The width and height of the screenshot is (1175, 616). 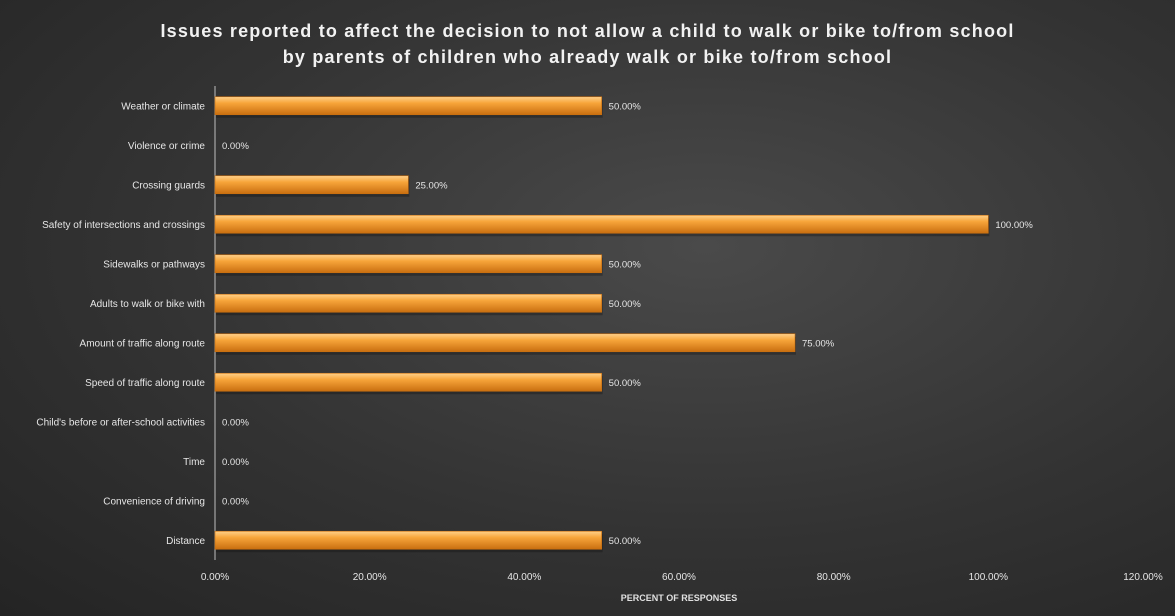 I want to click on x-tick-label: 0.00%, so click(x=215, y=577).